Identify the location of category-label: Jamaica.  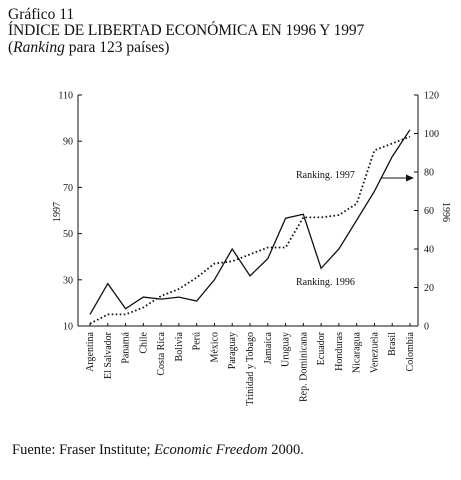
(268, 347).